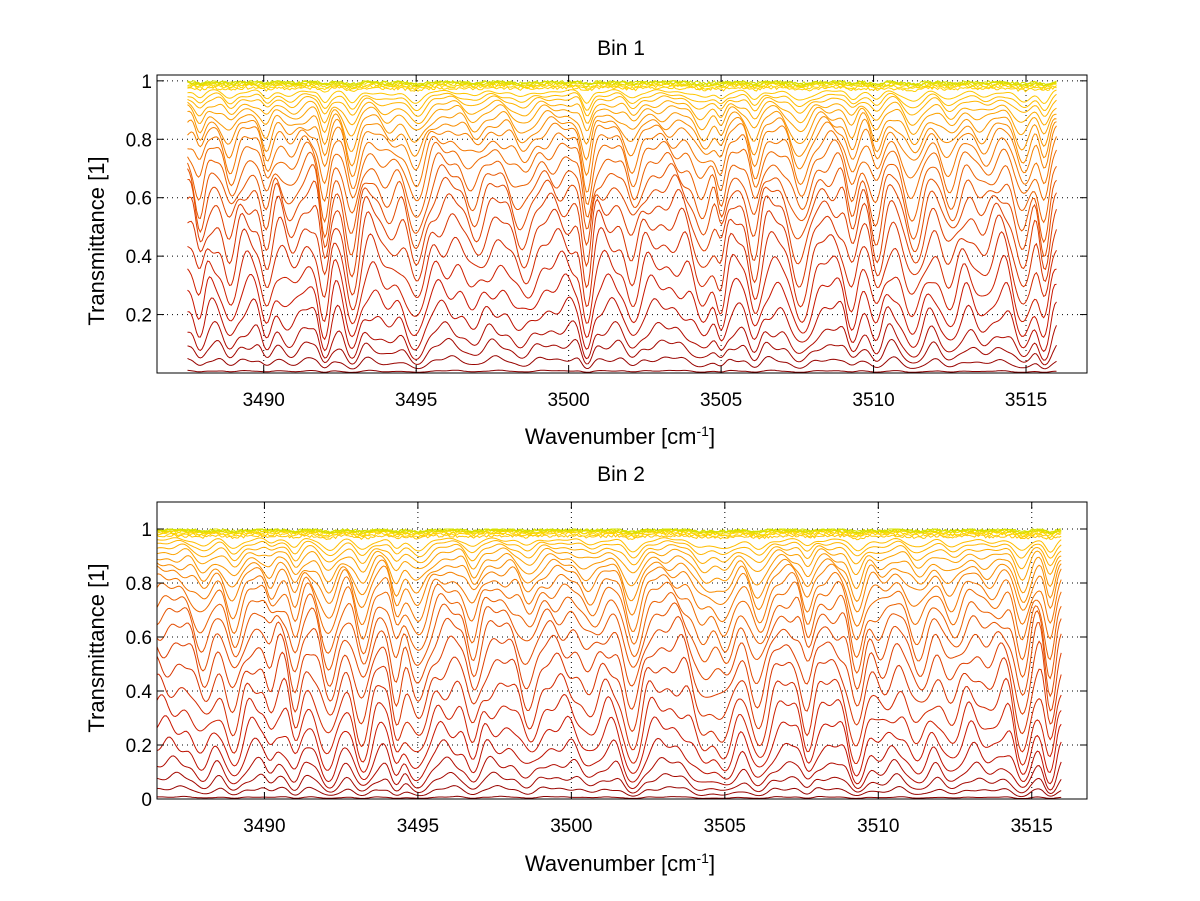 This screenshot has width=1200, height=901. What do you see at coordinates (620, 863) in the screenshot?
I see `x-axis-label-bin-2: Wavenumber [cm-1]` at bounding box center [620, 863].